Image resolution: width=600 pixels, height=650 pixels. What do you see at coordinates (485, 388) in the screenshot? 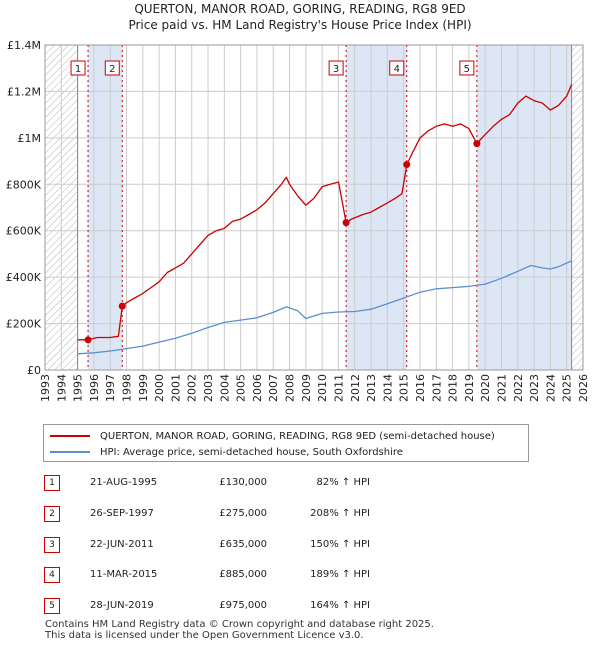
I see `x-tick-label: 2020` at bounding box center [485, 388].